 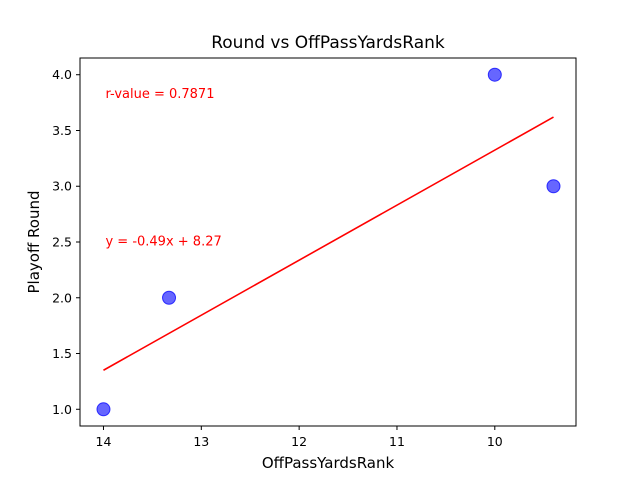 What do you see at coordinates (397, 441) in the screenshot?
I see `x-tick-label: 11` at bounding box center [397, 441].